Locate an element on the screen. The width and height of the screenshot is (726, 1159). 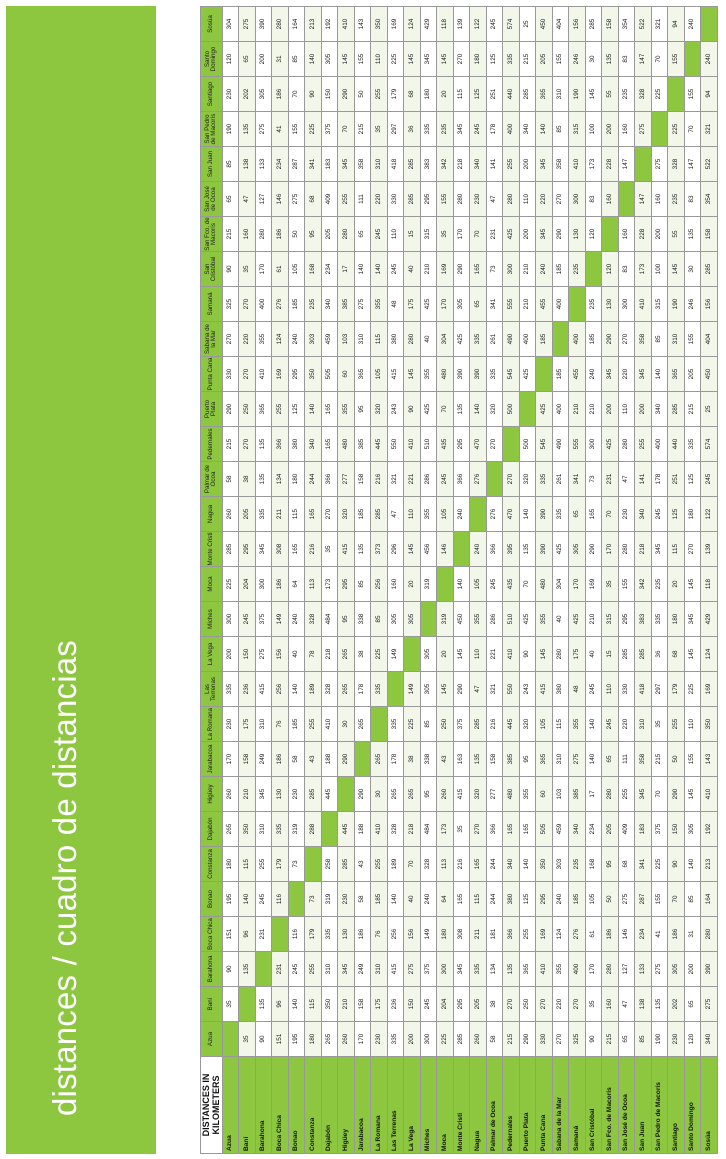
distance-cell: 305 is located at coordinates (461, 304).